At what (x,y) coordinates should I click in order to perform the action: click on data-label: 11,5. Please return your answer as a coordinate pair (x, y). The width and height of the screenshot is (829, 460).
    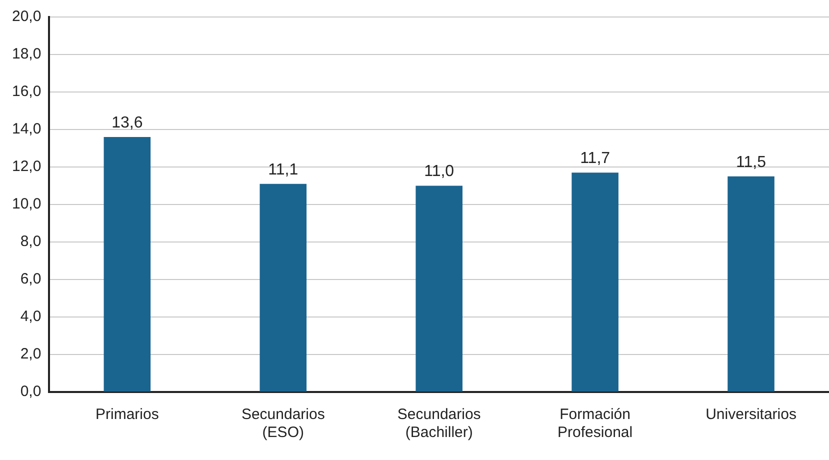
    Looking at the image, I should click on (751, 162).